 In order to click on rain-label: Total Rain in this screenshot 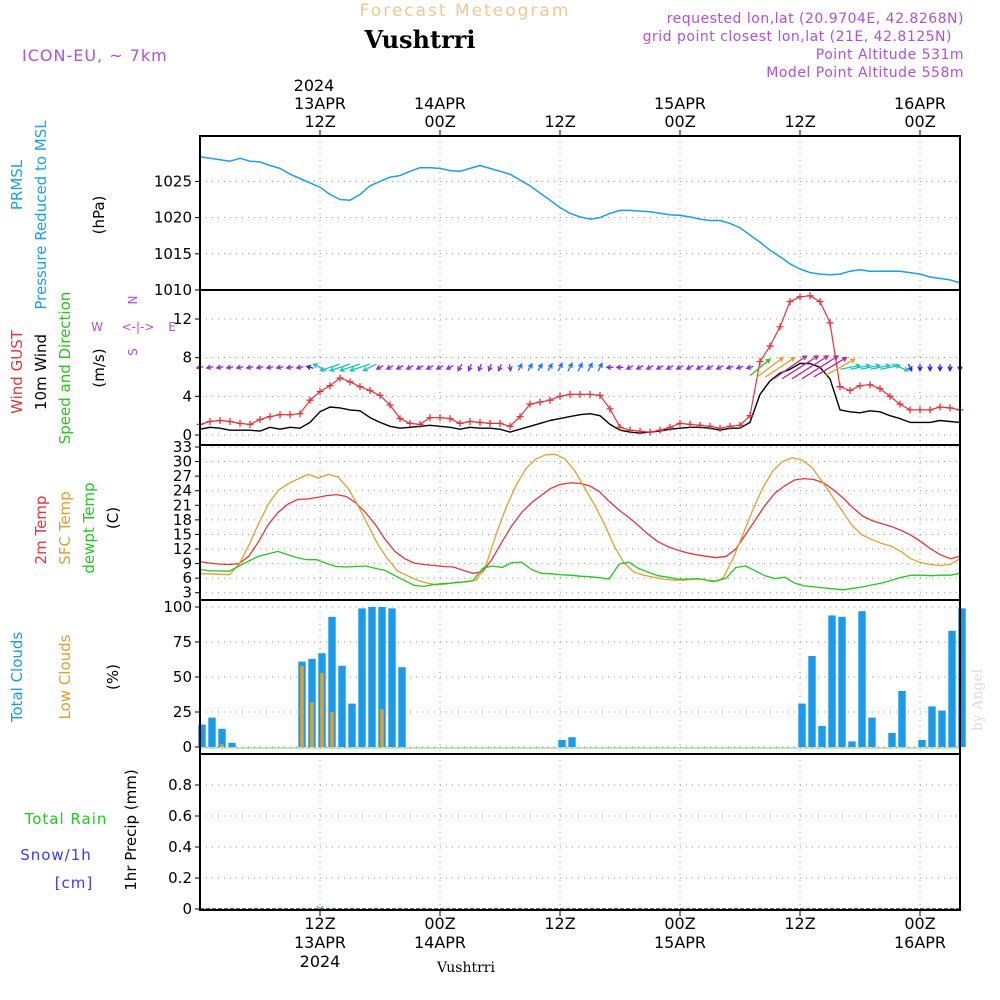, I will do `click(66, 819)`.